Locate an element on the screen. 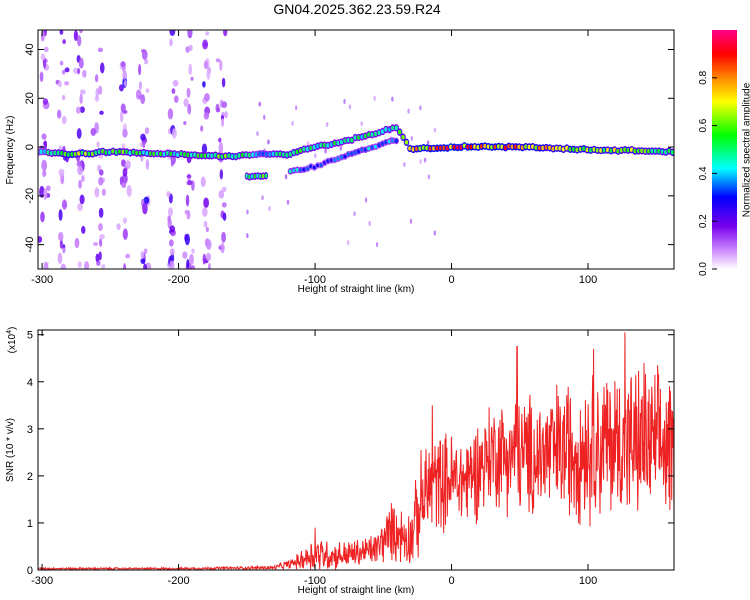  colorbar-tick-label: 0.4 is located at coordinates (703, 173).